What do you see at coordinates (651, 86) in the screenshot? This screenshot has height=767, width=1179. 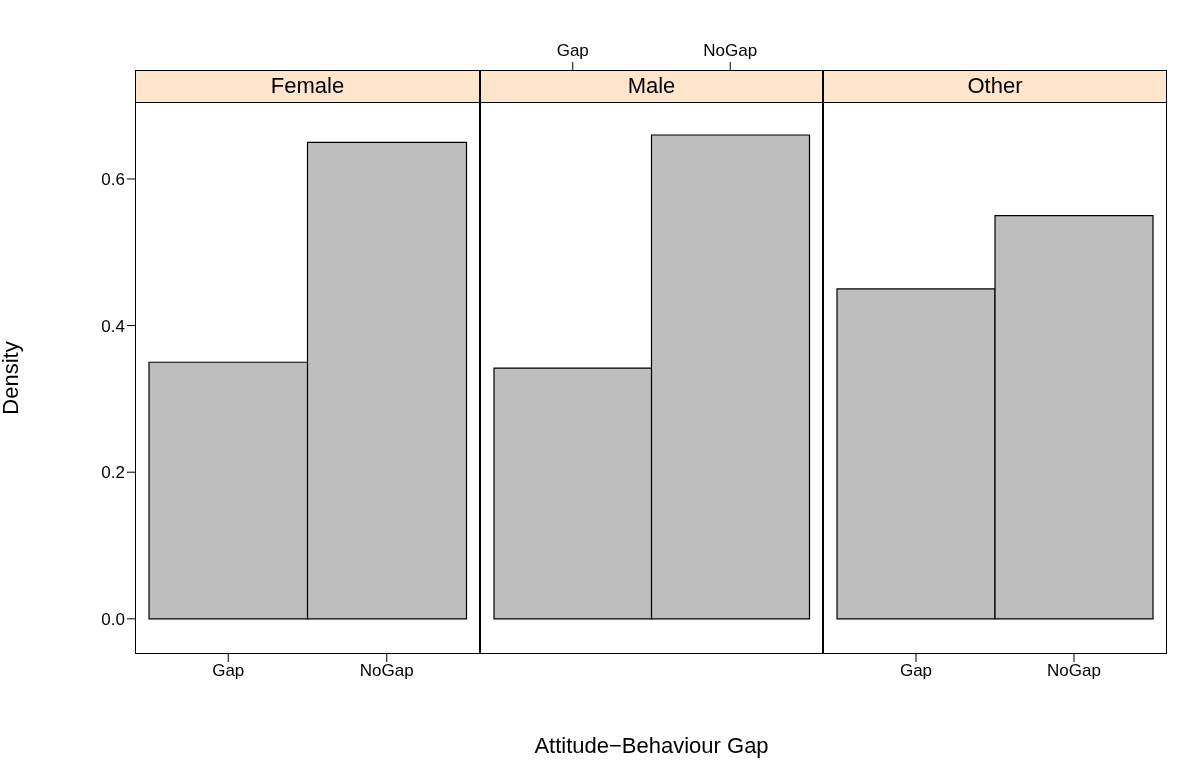 I see `chart-title: Male` at bounding box center [651, 86].